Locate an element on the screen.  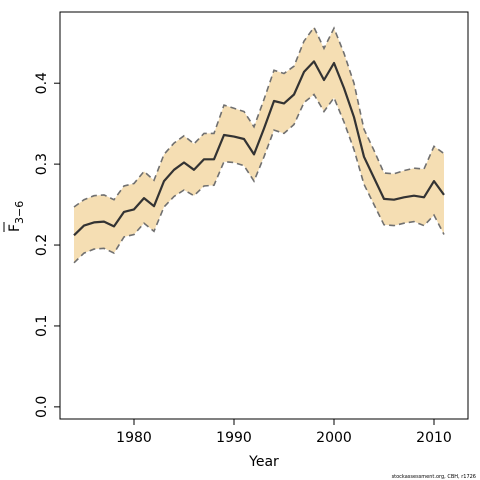
x-axis-title: Year is located at coordinates (263, 462).